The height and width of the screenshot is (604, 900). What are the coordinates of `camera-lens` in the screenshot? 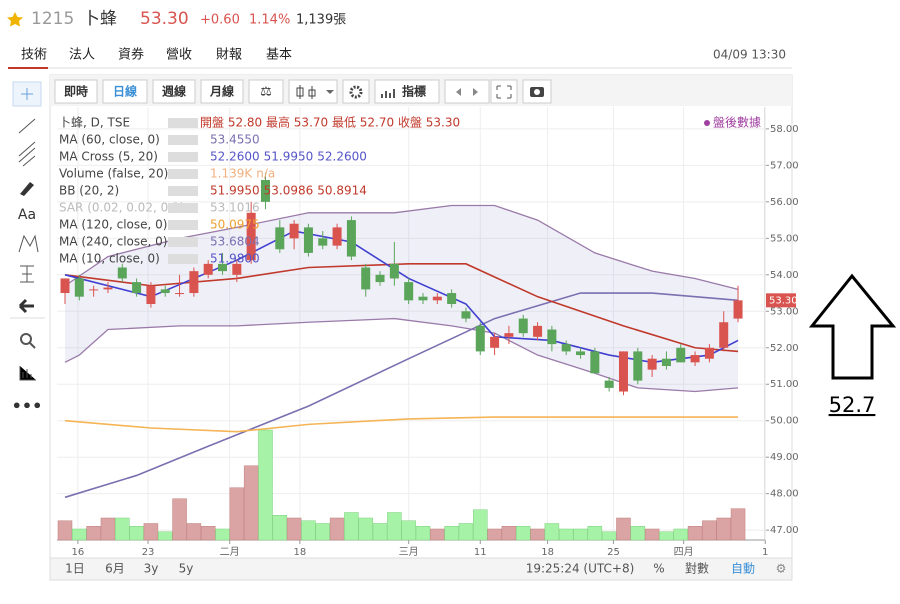 It's located at (537, 92).